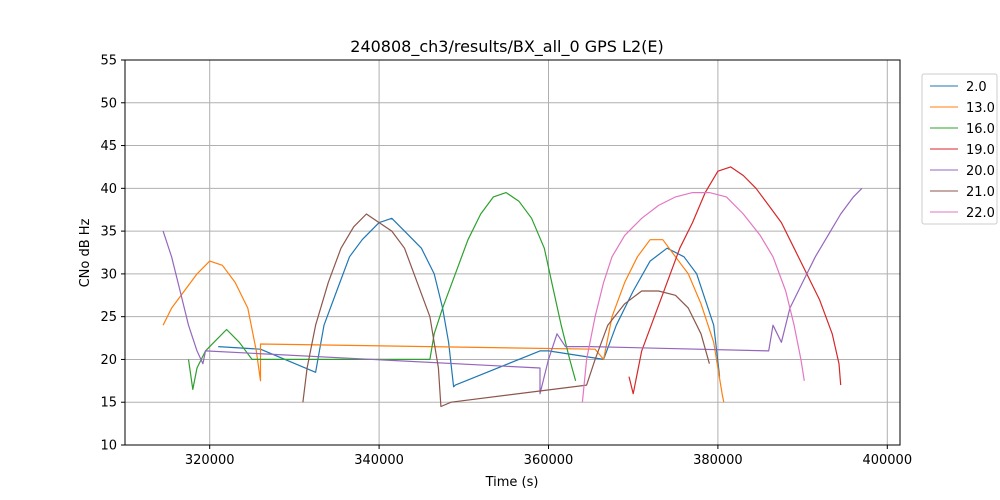 This screenshot has height=500, width=1000. I want to click on x-tick-label: 360000, so click(549, 460).